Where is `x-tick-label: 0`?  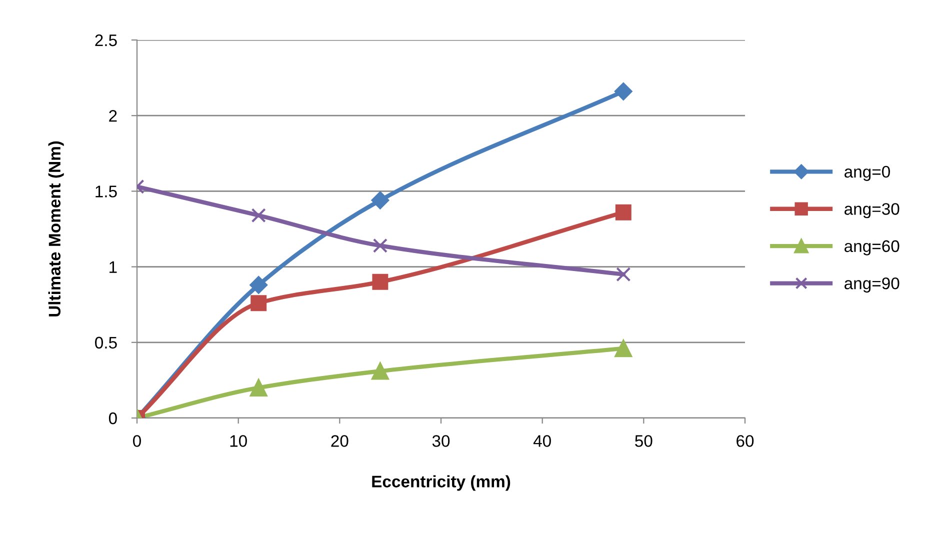 x-tick-label: 0 is located at coordinates (137, 441).